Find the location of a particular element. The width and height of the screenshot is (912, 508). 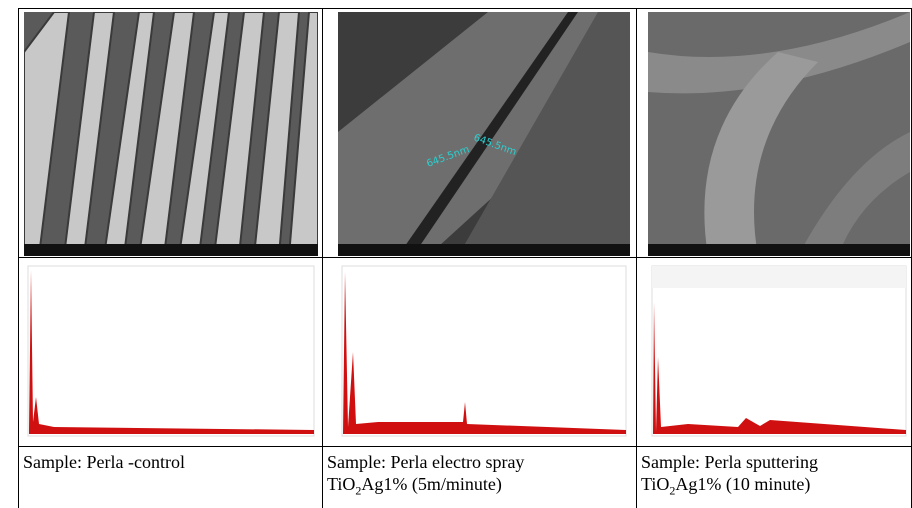

caption: Sample: Perla -control is located at coordinates (170, 477).